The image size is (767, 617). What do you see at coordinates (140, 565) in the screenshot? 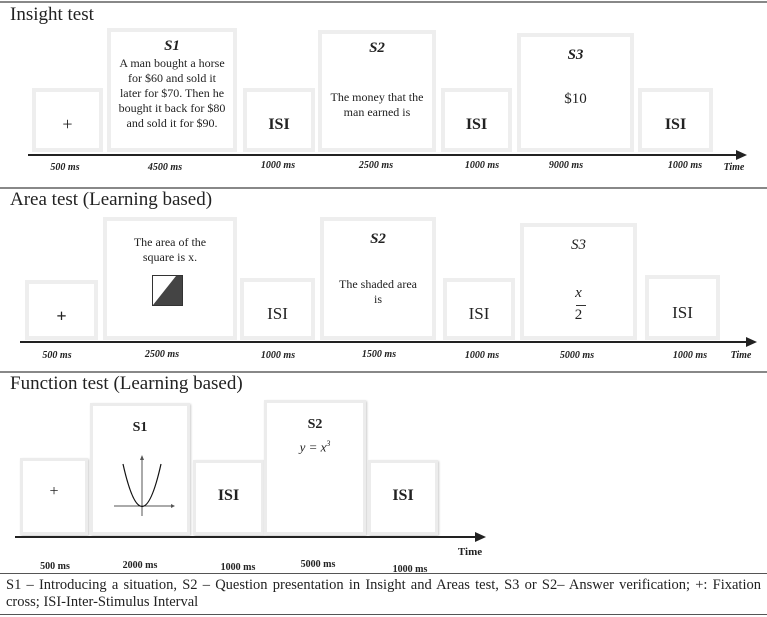
I see `duration-label: 2000 ms` at bounding box center [140, 565].